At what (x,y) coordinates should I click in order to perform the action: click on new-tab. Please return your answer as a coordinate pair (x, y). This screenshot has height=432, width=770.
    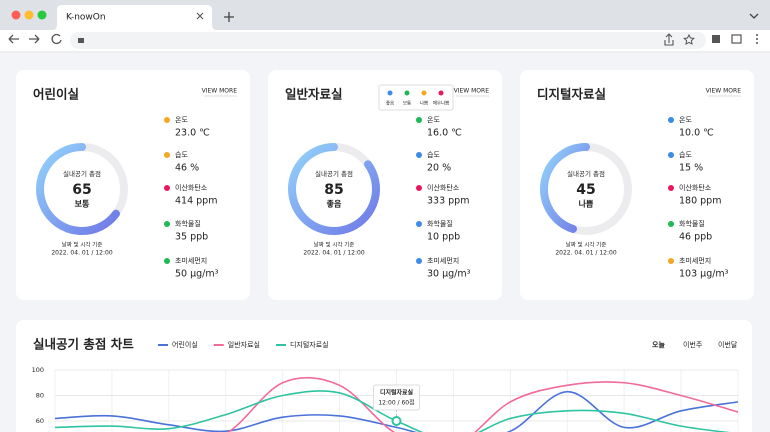
    Looking at the image, I should click on (229, 17).